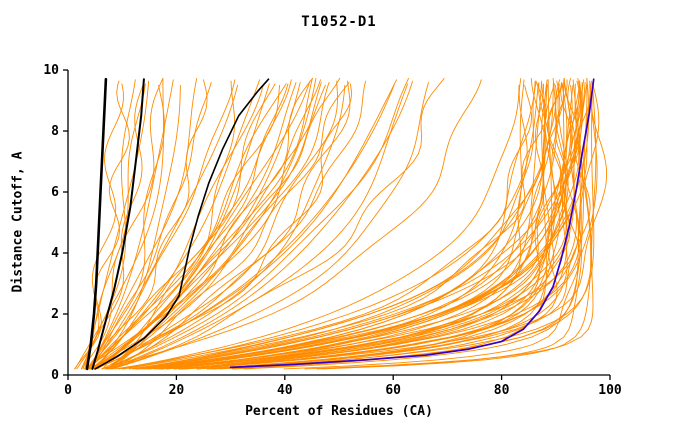  I want to click on y-tick-label: 2, so click(55, 314).